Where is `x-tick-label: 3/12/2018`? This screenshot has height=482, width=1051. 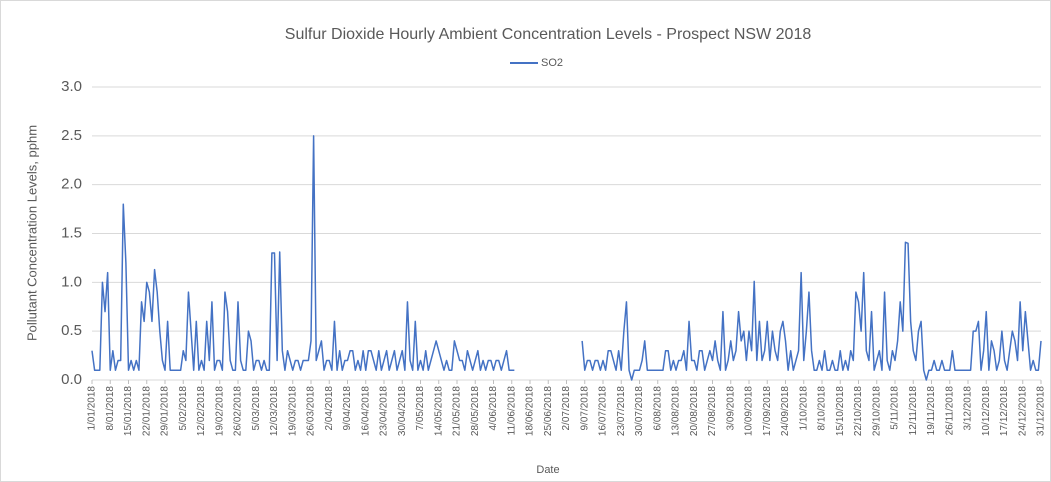
x-tick-label: 3/12/2018 is located at coordinates (968, 408).